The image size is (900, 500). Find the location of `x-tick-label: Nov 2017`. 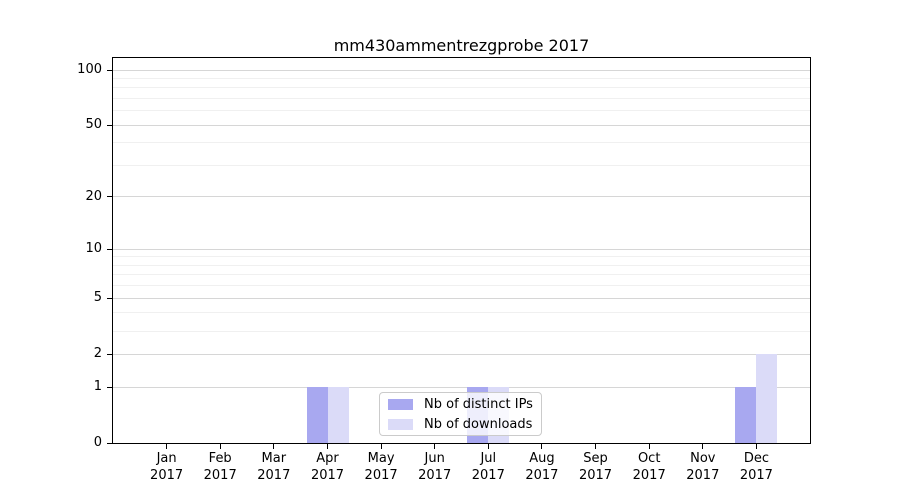

x-tick-label: Nov 2017 is located at coordinates (703, 467).